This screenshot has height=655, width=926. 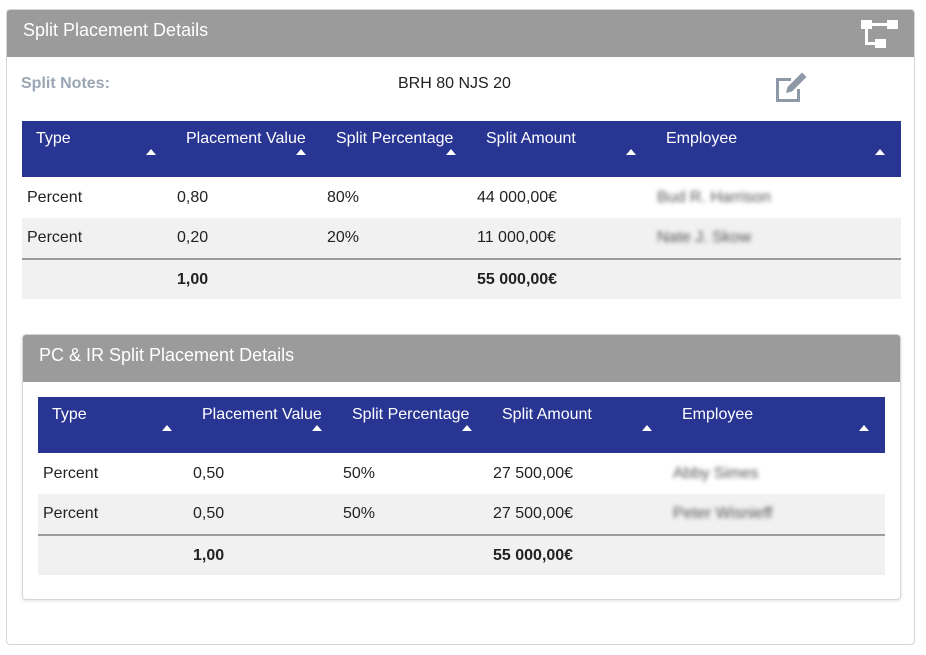 What do you see at coordinates (776, 514) in the screenshot?
I see `cell-employee: Peter Wisnieff` at bounding box center [776, 514].